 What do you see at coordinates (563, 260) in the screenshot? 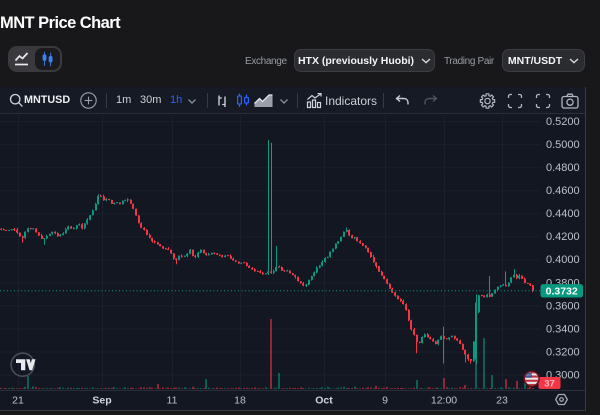
I see `svg-text: 0.4000` at bounding box center [563, 260].